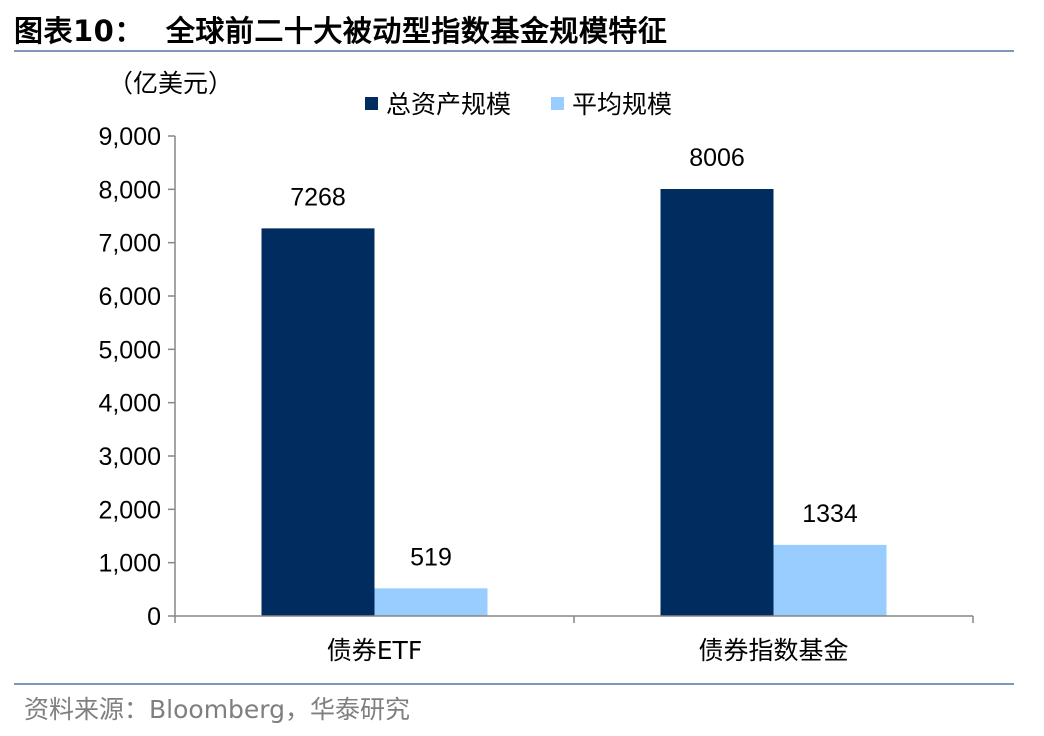 The height and width of the screenshot is (736, 1044). Describe the element at coordinates (129, 137) in the screenshot. I see `y-tick-label-9000: 9,000` at that location.